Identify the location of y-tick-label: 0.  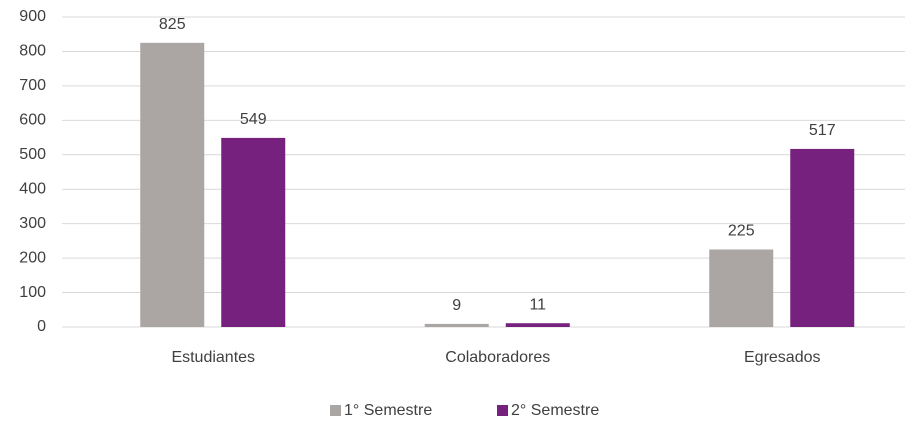
(41, 326).